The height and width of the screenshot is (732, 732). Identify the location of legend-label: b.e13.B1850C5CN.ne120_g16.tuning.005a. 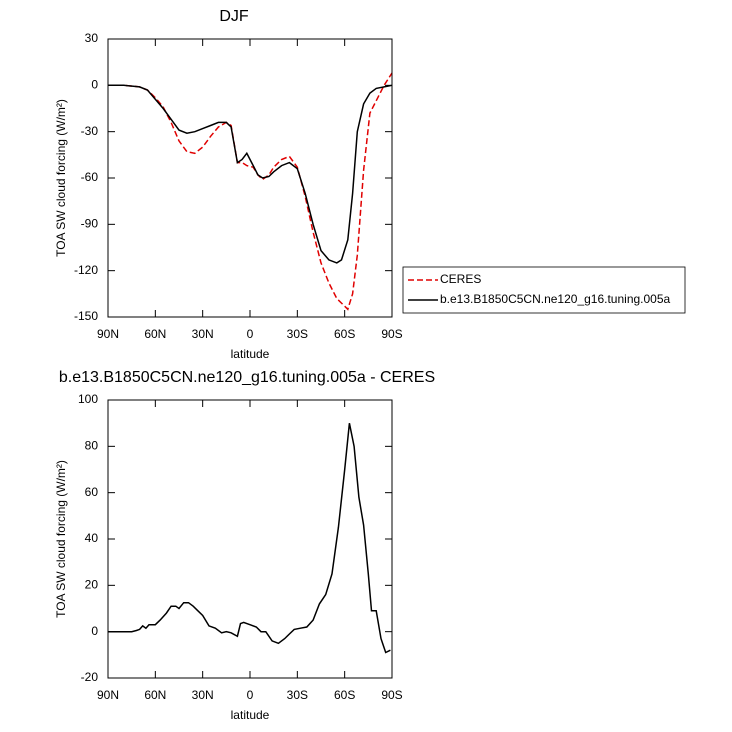
(555, 299).